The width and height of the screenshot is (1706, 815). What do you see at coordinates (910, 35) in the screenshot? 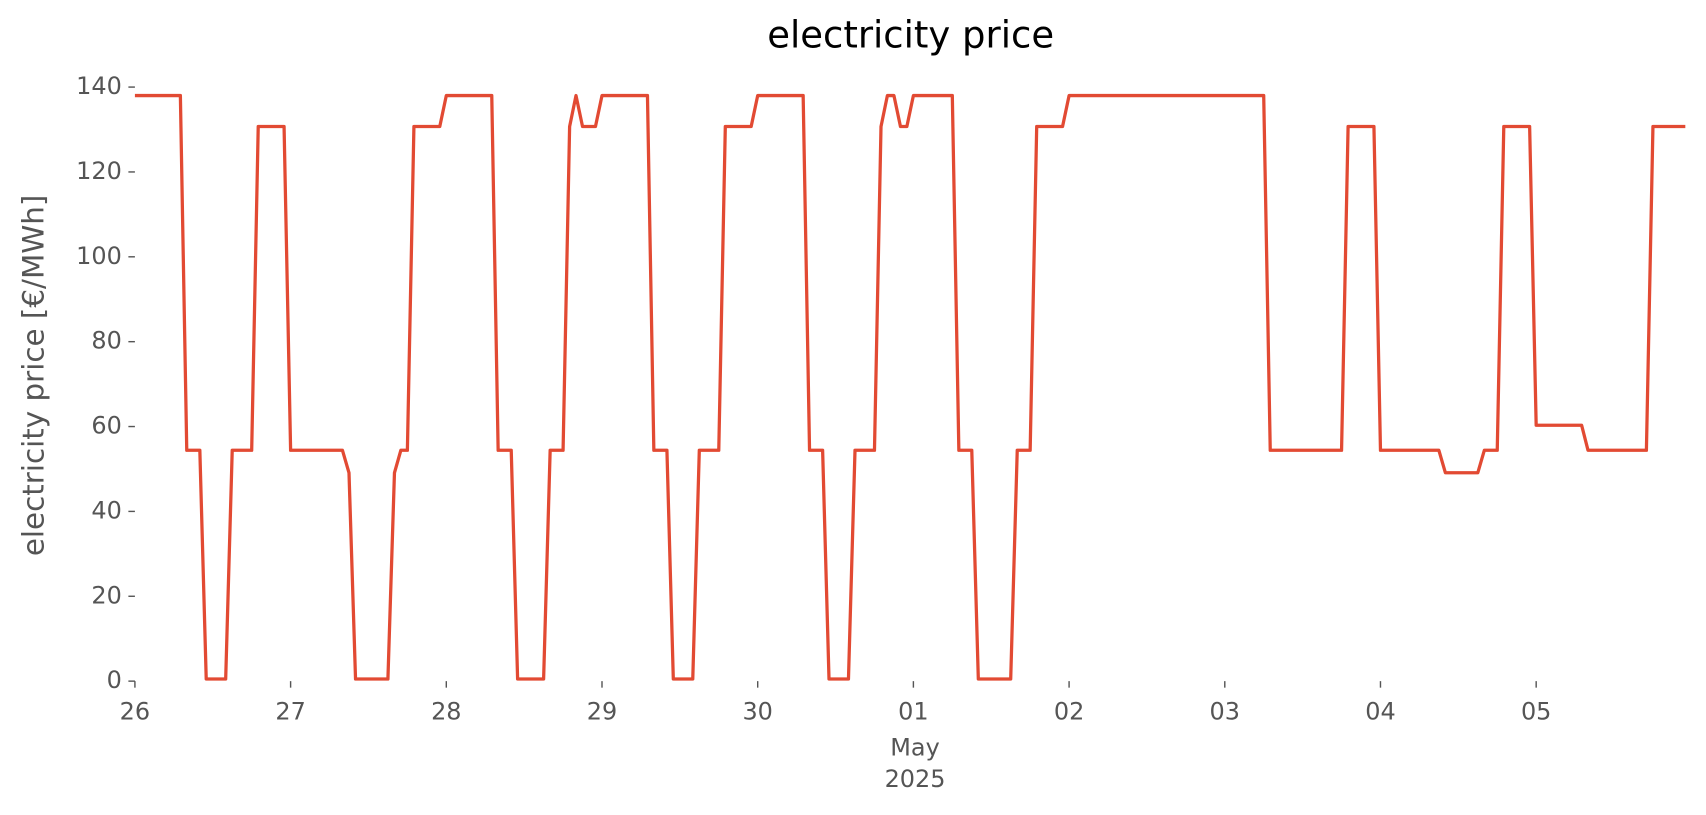
I see `chart-title: electricity price` at bounding box center [910, 35].